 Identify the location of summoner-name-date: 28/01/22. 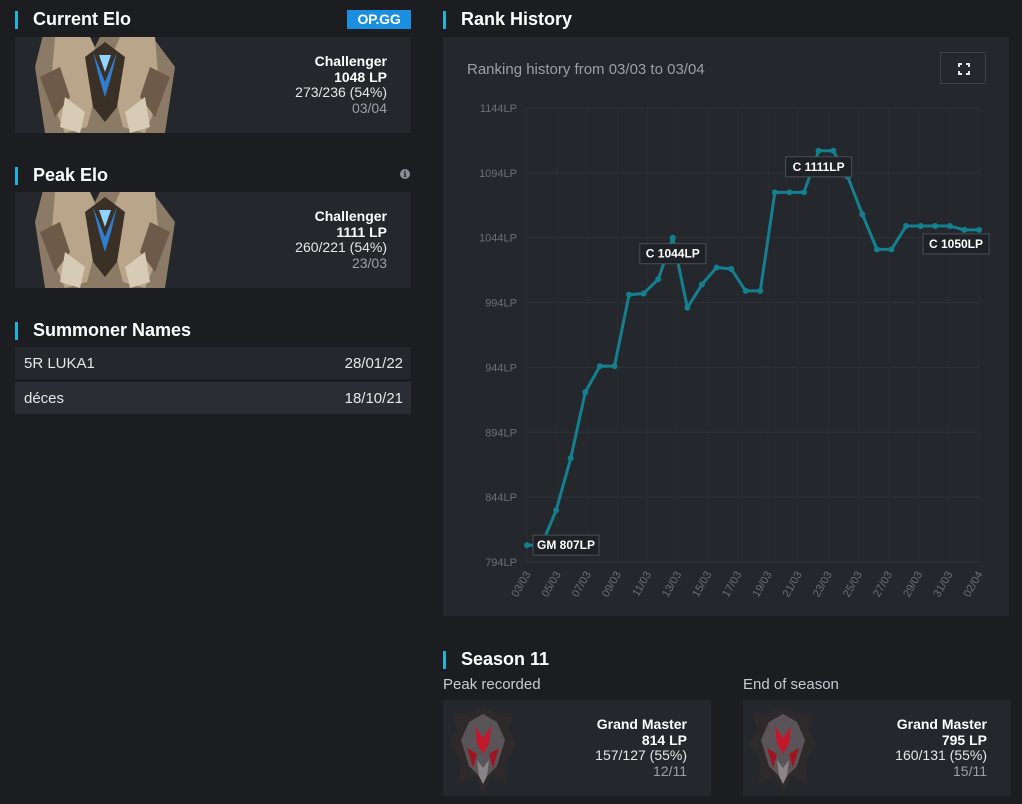
(373, 363).